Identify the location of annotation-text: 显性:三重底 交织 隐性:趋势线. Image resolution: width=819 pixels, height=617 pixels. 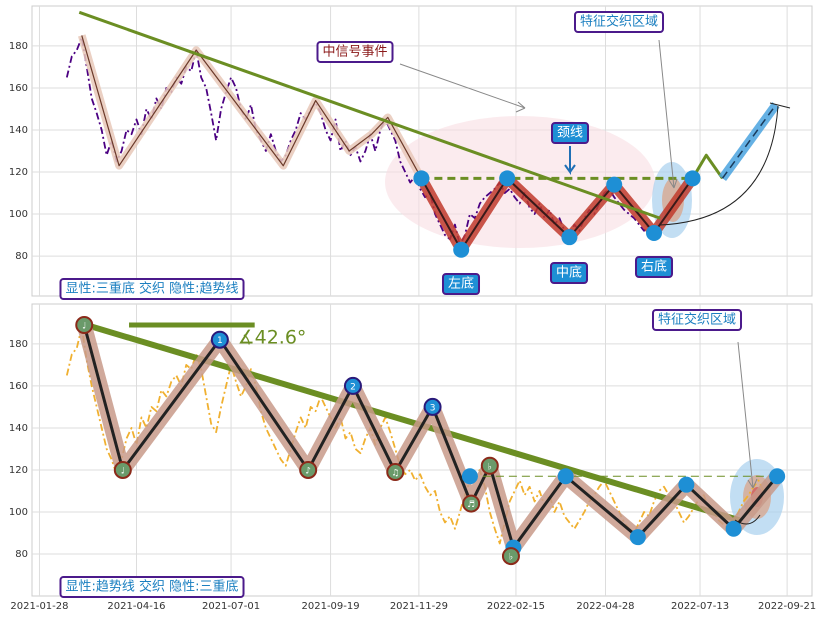
(151, 289).